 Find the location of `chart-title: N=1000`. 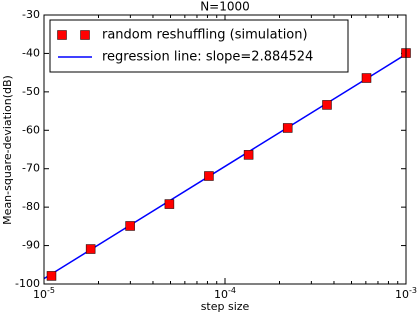

chart-title: N=1000 is located at coordinates (225, 7).